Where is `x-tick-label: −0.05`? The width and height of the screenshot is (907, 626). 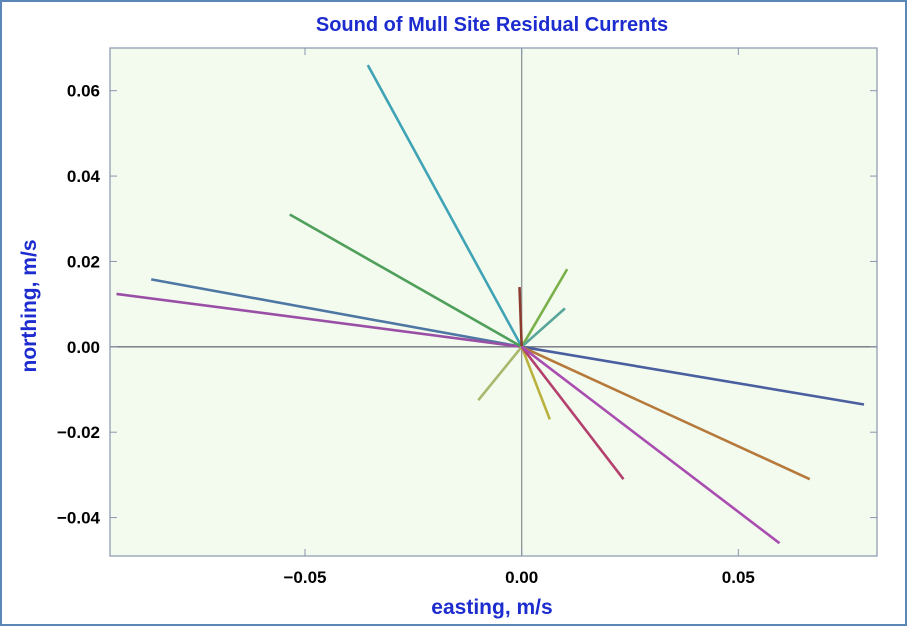
x-tick-label: −0.05 is located at coordinates (304, 577).